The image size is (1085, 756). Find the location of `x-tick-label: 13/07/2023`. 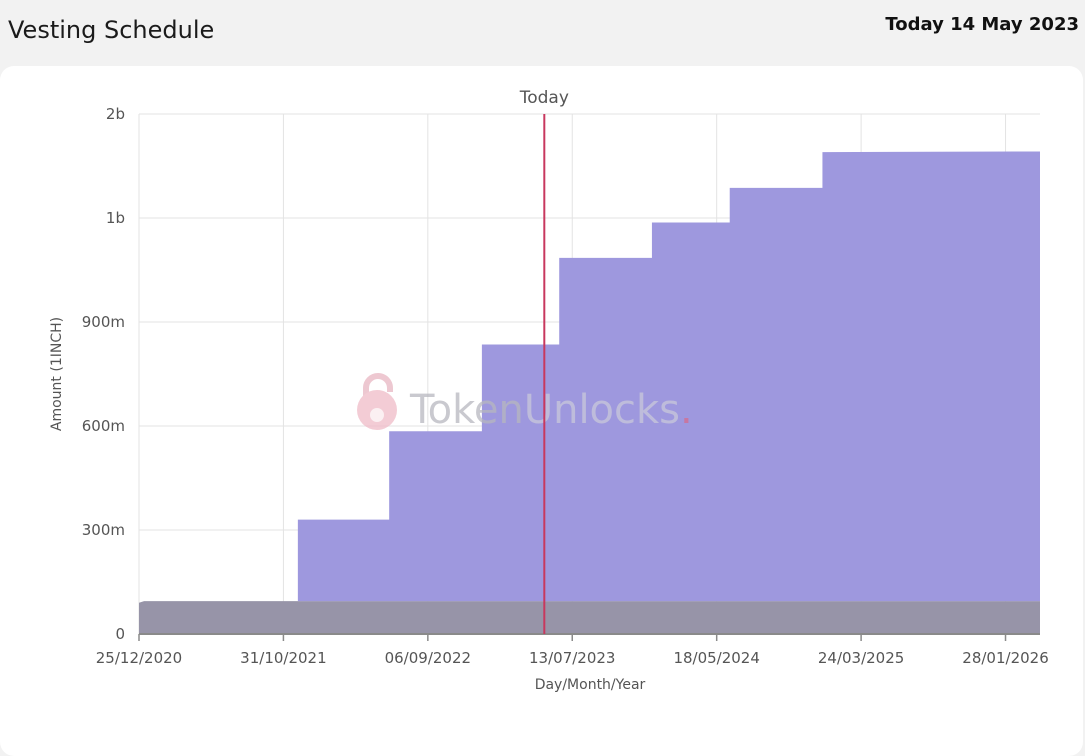

x-tick-label: 13/07/2023 is located at coordinates (572, 658).